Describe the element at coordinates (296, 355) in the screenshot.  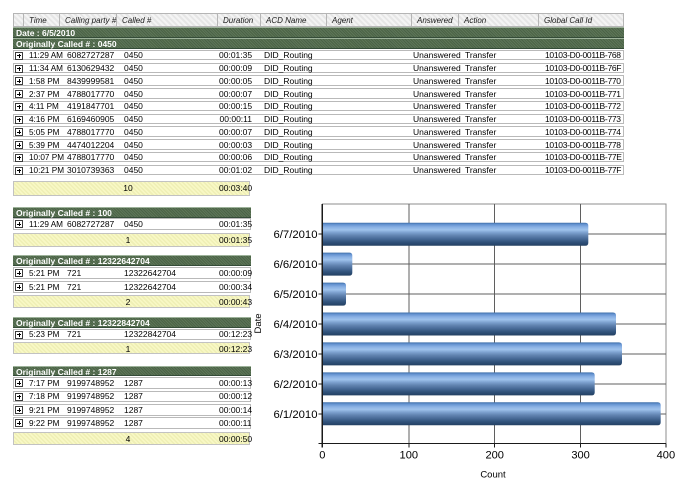
I see `svg-text: 6/3/2010` at that location.